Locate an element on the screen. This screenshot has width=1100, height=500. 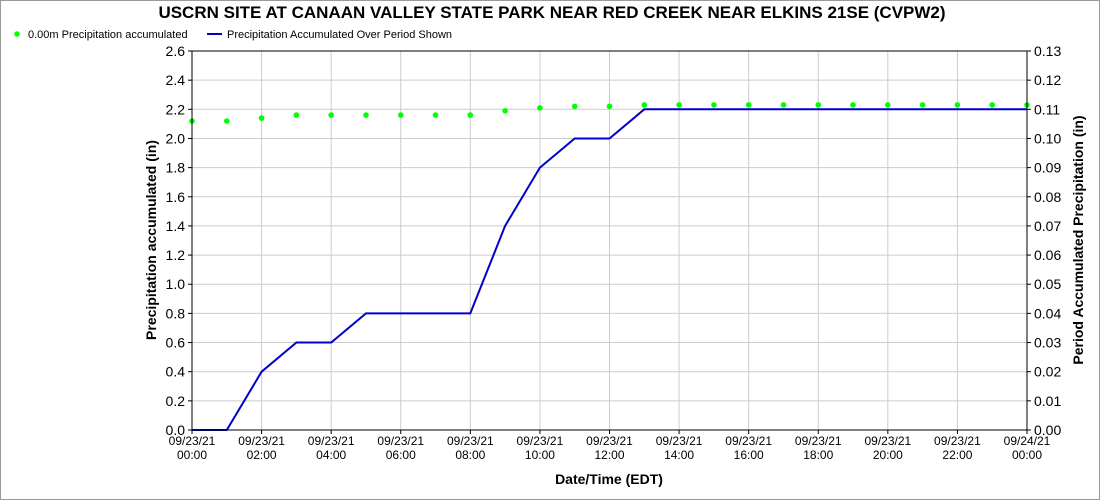
x-tick-label-time: 02:00 is located at coordinates (262, 455).